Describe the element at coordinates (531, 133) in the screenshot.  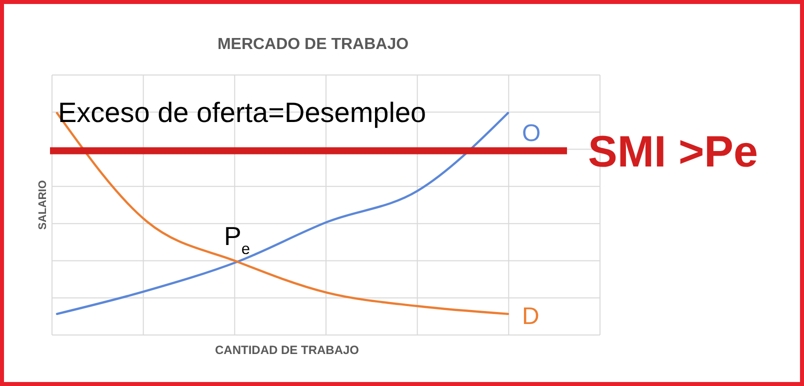
I see `series-label: O` at that location.